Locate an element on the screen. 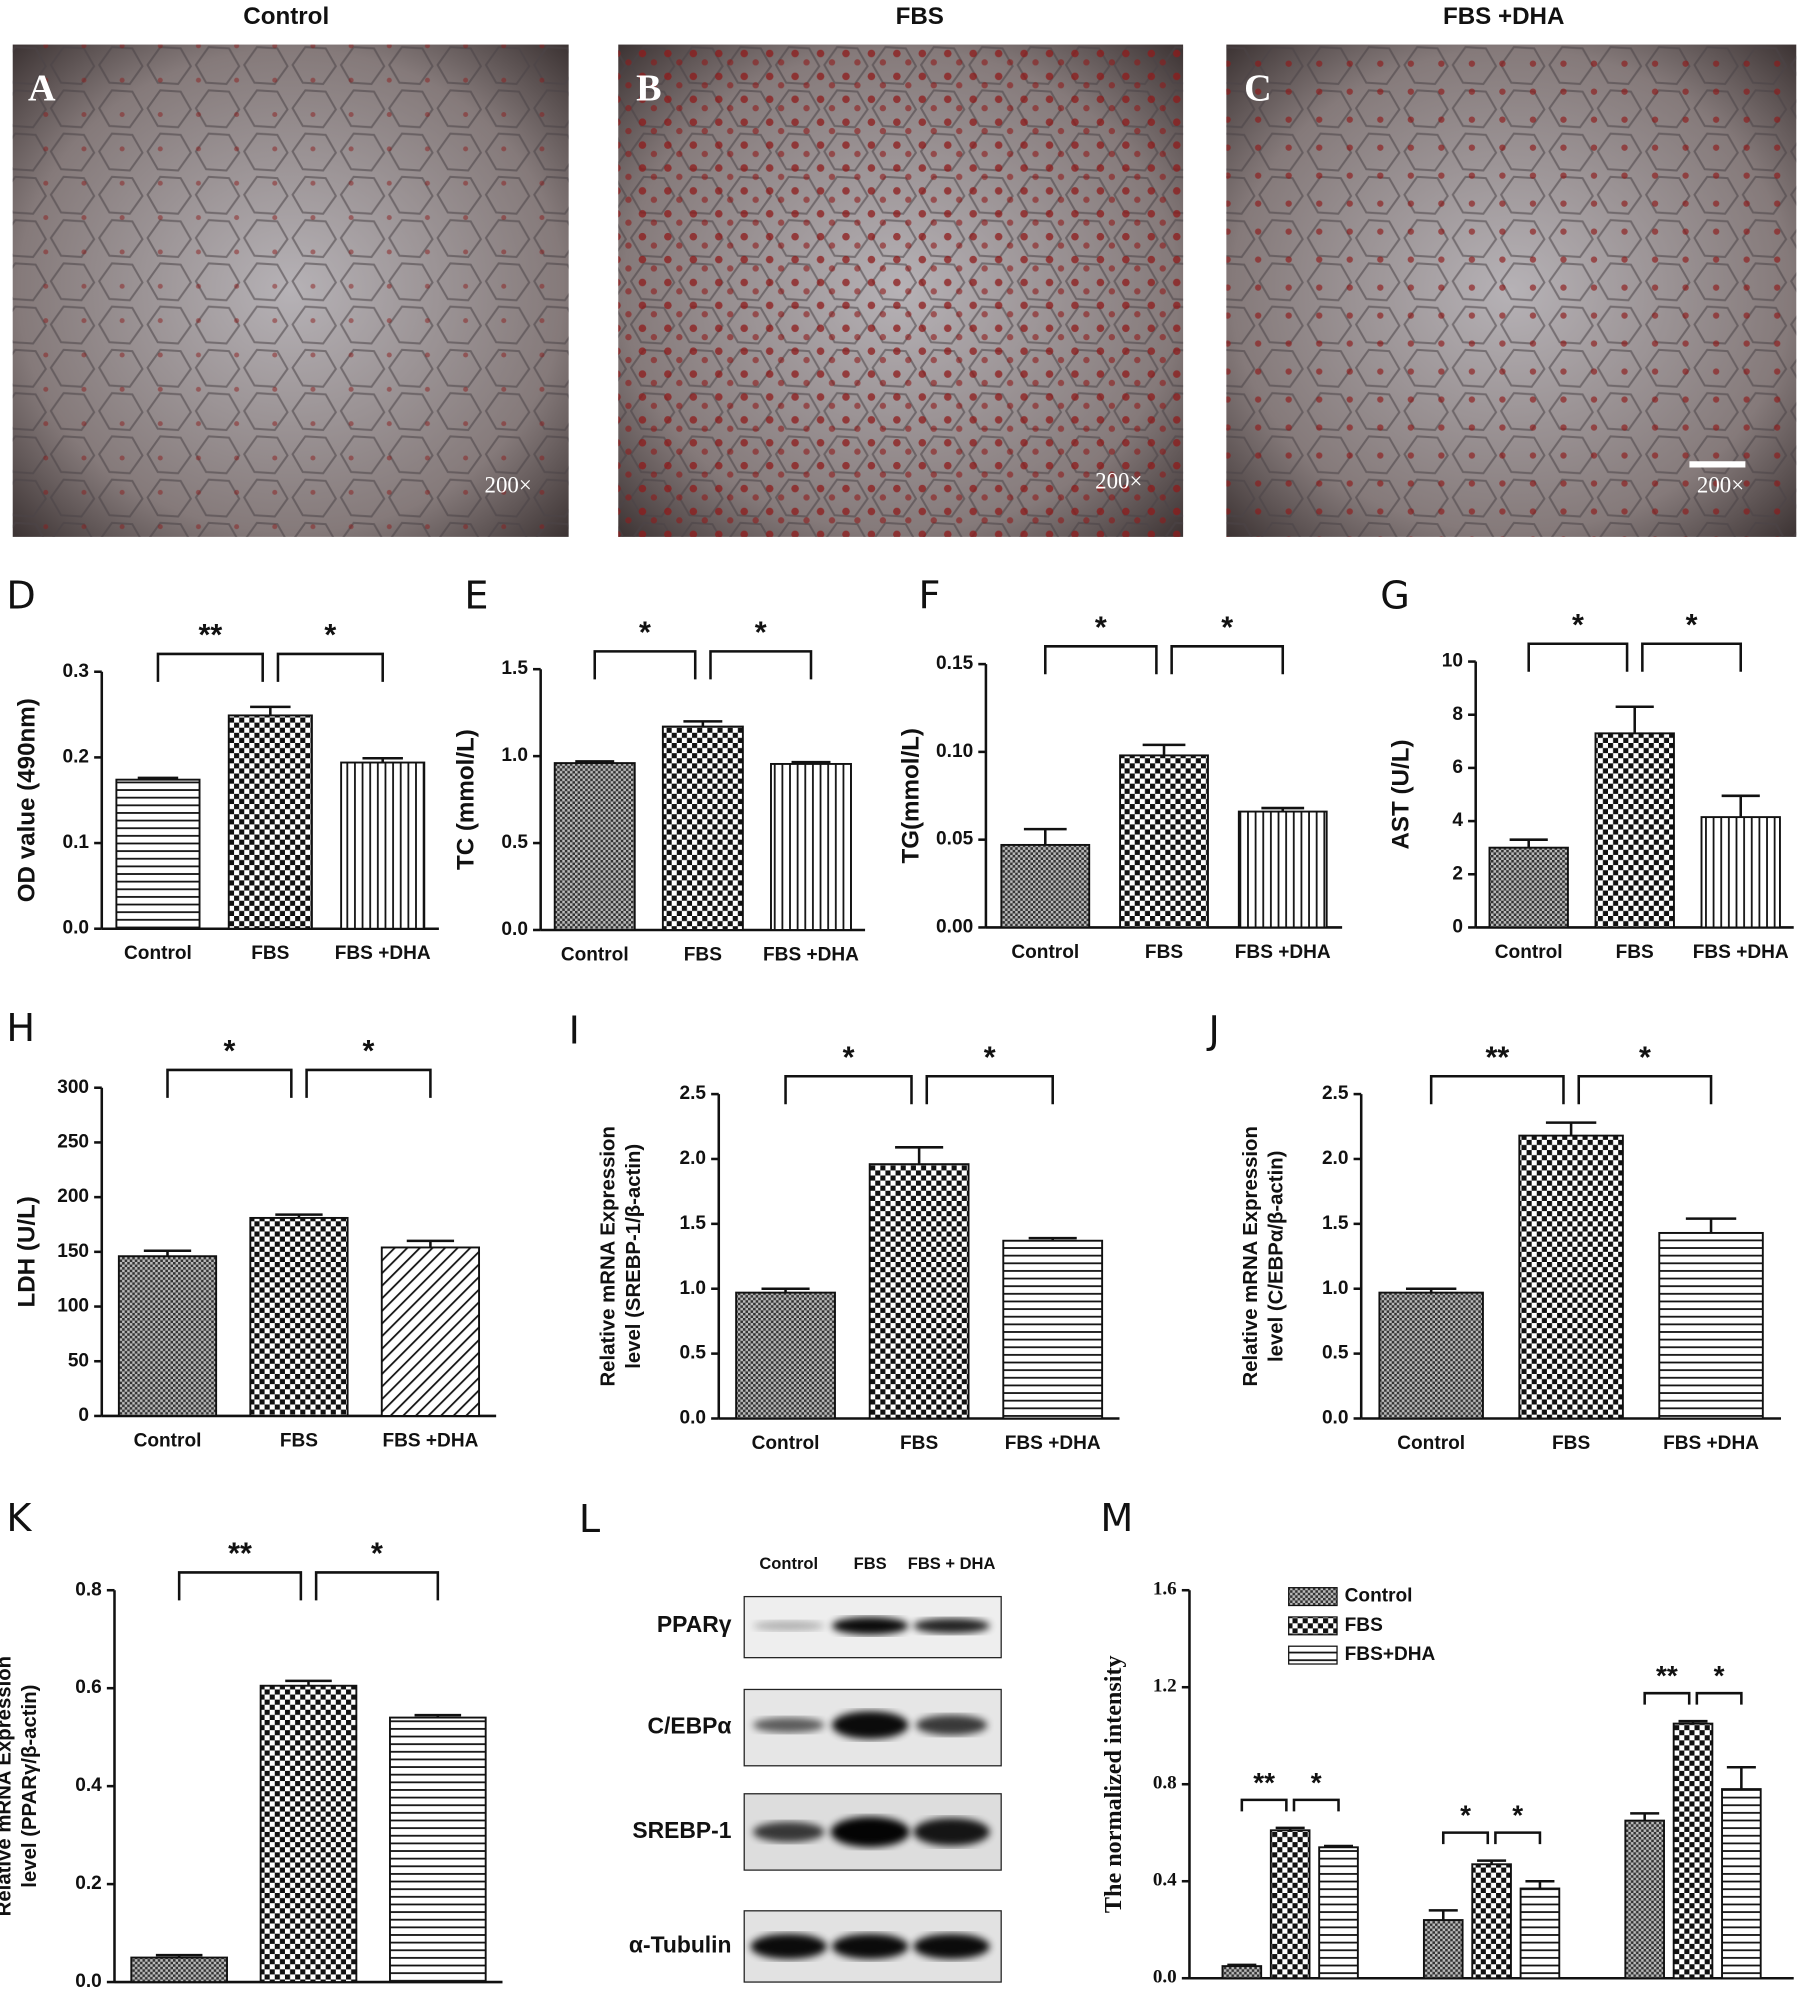 This screenshot has height=1991, width=1809. y-tick-label: 0.4 is located at coordinates (88, 1785).